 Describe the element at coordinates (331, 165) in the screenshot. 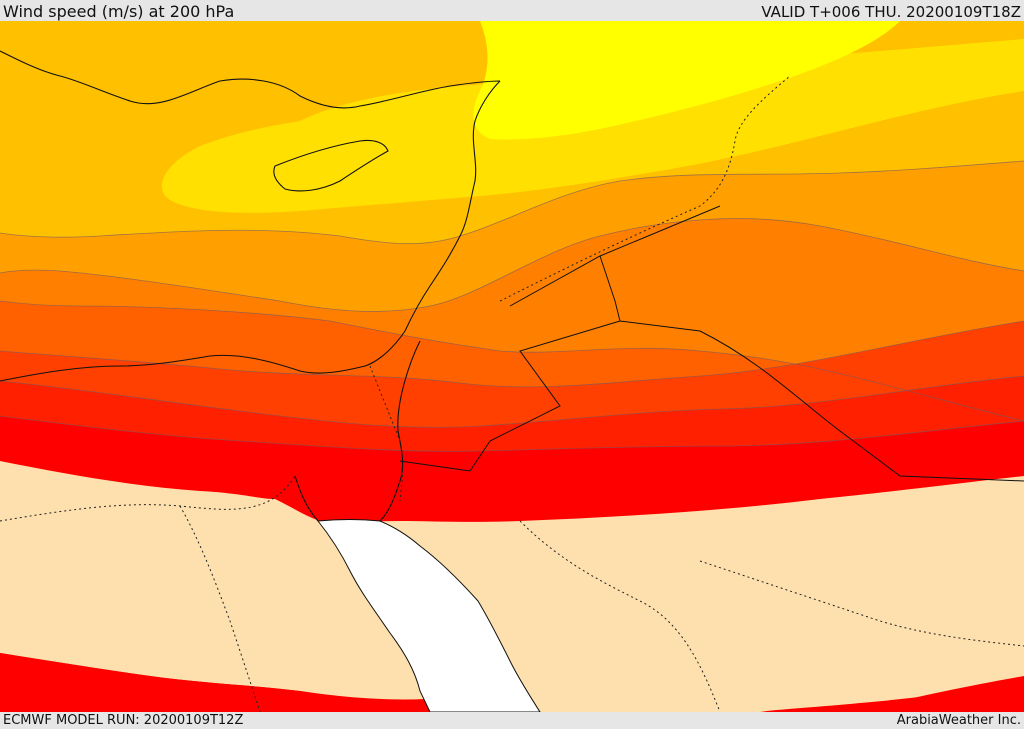

I see `cyprus` at that location.